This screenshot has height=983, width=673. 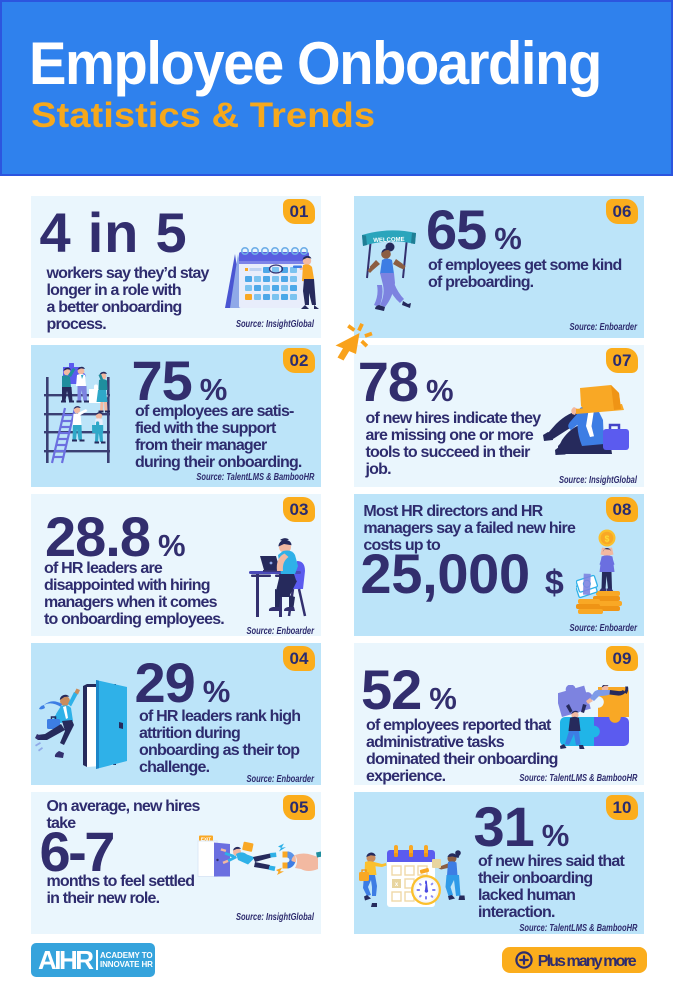 I want to click on svg-text: WELCOME, so click(x=389, y=240).